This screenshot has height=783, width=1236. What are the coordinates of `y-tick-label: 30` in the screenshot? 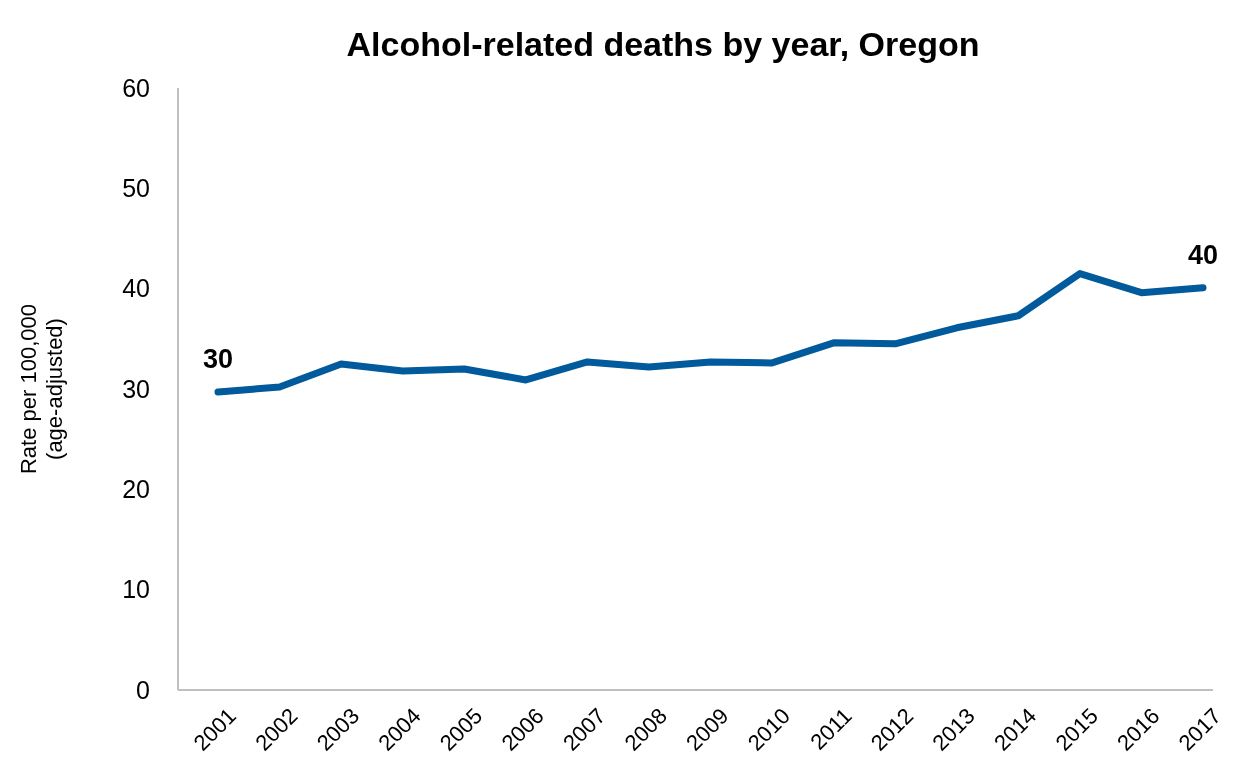 It's located at (136, 388).